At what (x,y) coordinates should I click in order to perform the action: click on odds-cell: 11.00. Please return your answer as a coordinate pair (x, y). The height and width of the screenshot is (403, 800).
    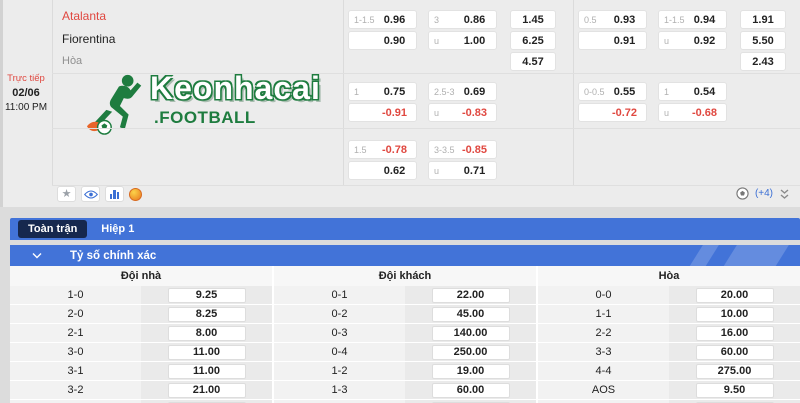
    Looking at the image, I should click on (206, 352).